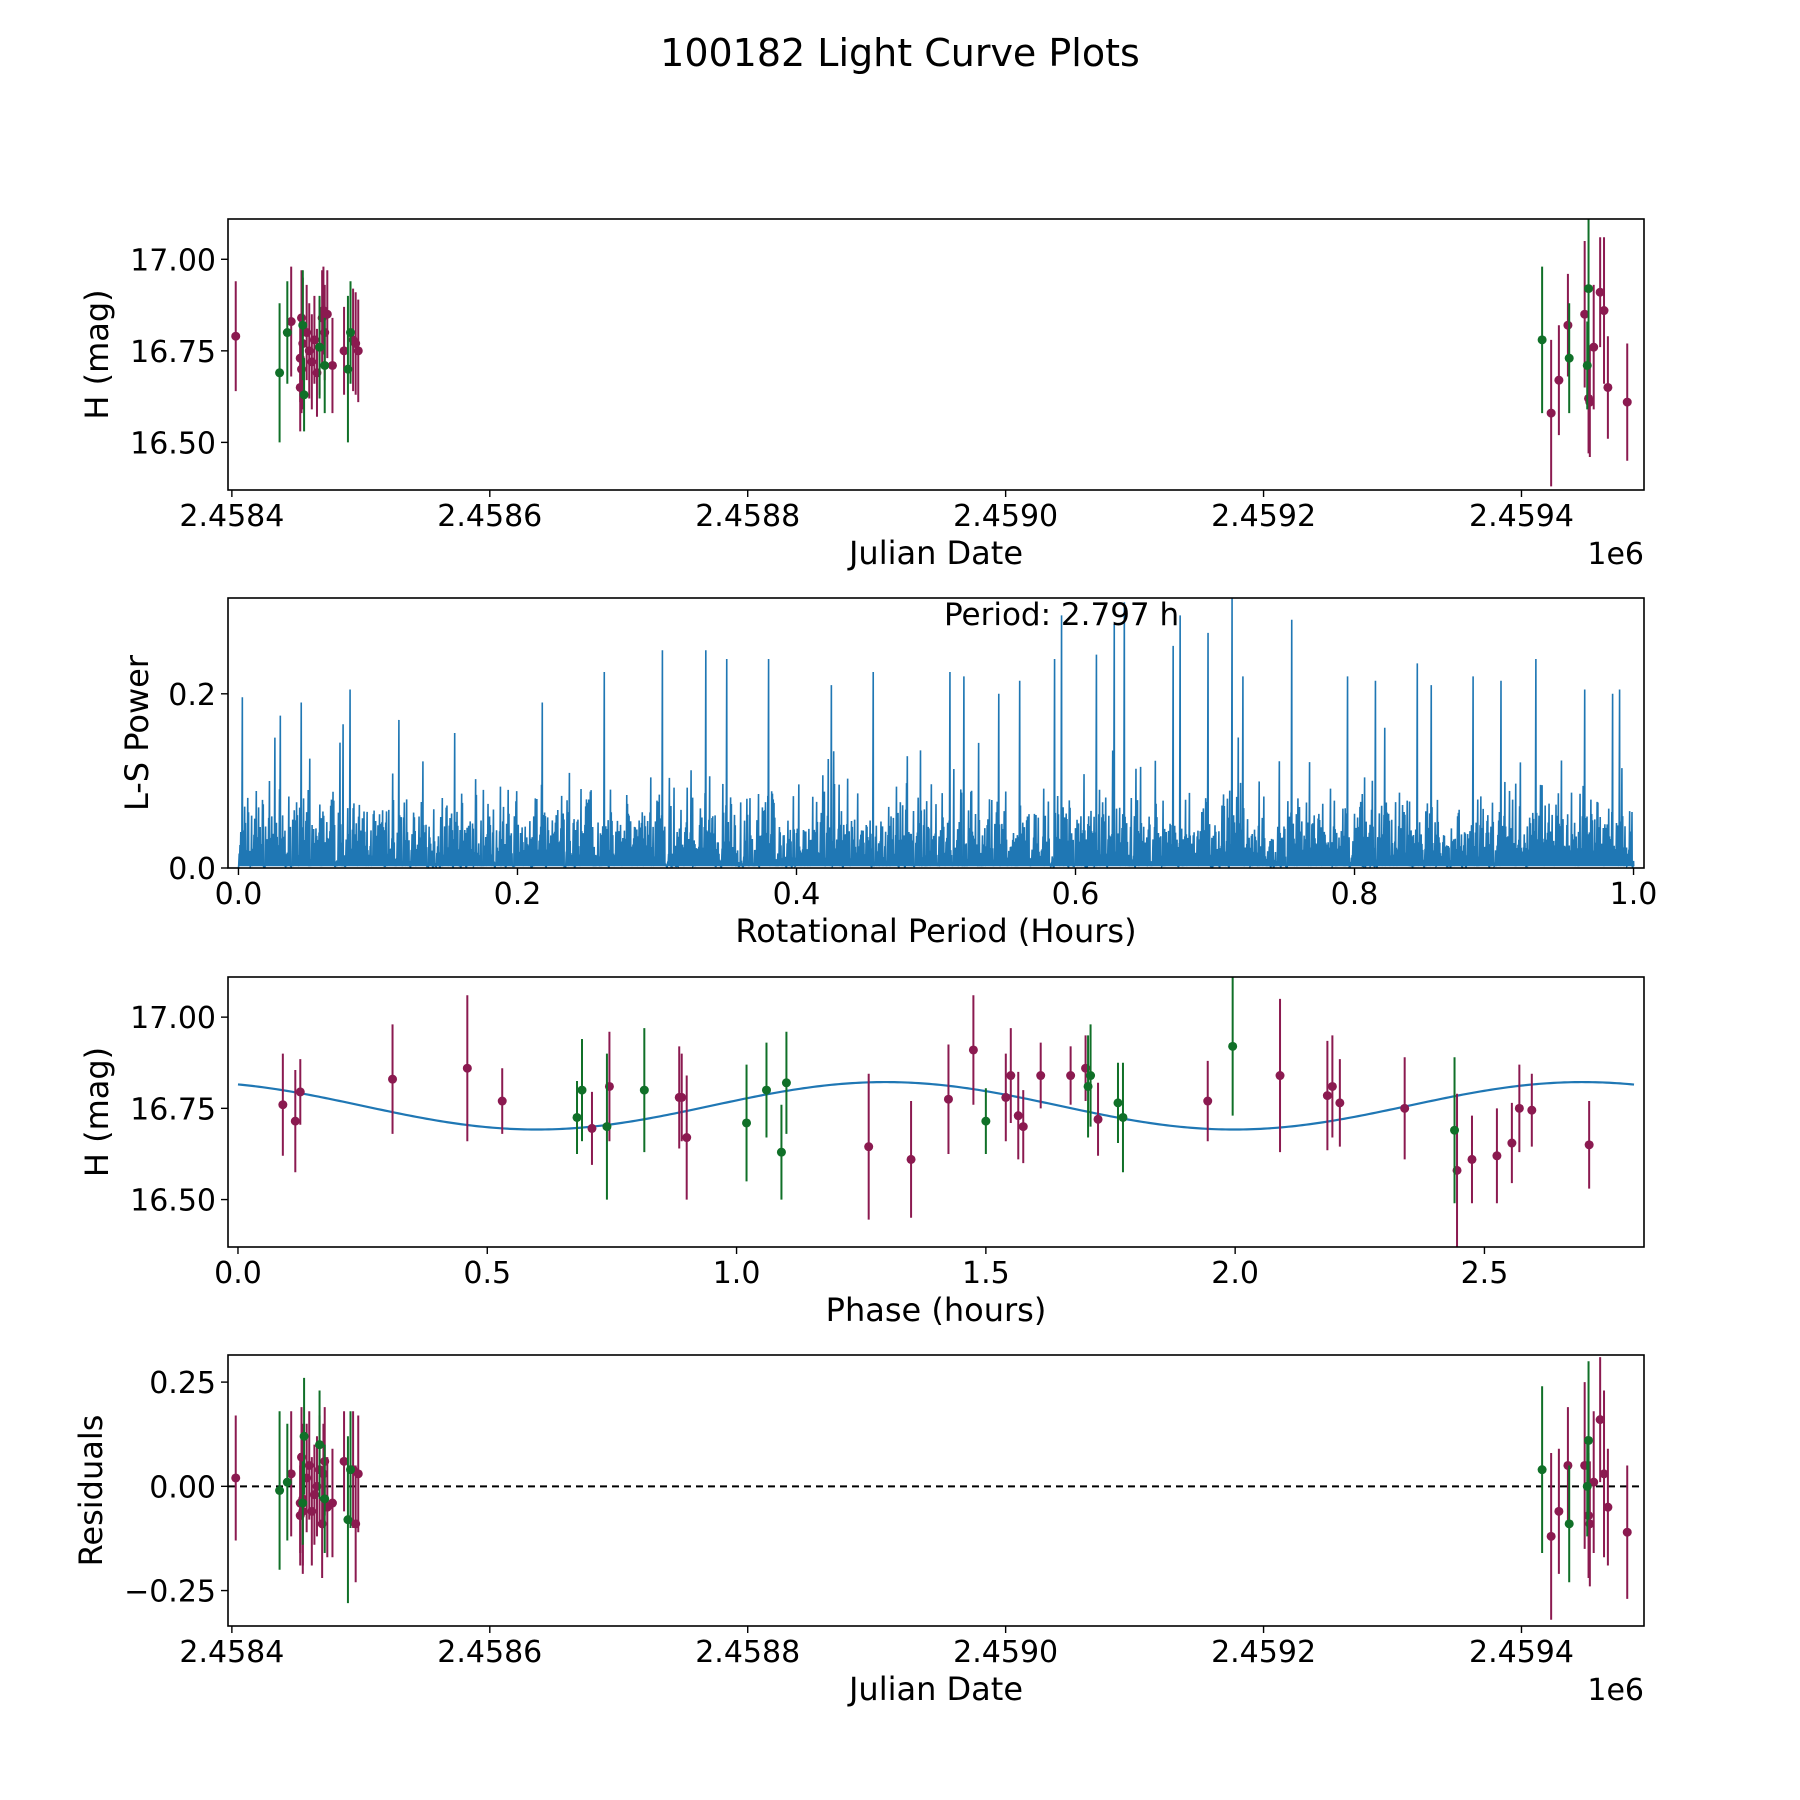  What do you see at coordinates (1263, 516) in the screenshot?
I see `x-tick-label: 2.4592` at bounding box center [1263, 516].